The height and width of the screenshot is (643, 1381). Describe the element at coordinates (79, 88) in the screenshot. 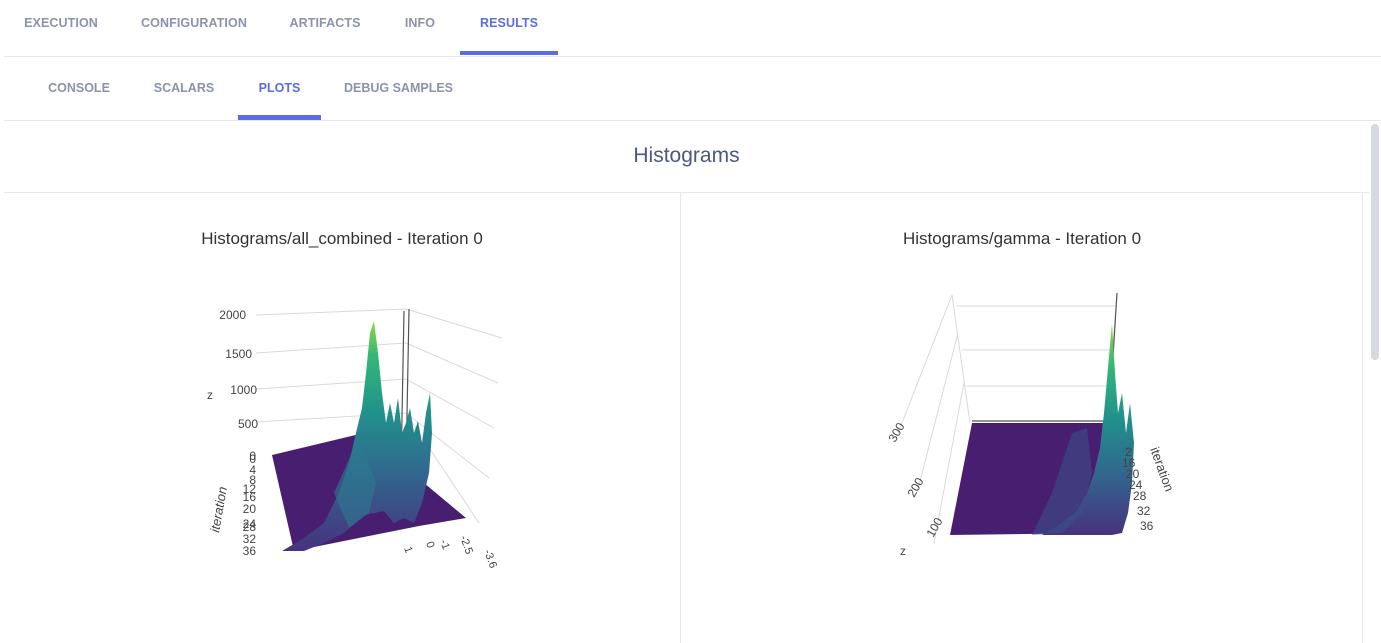

I see `tab-console: CONSOLE` at that location.